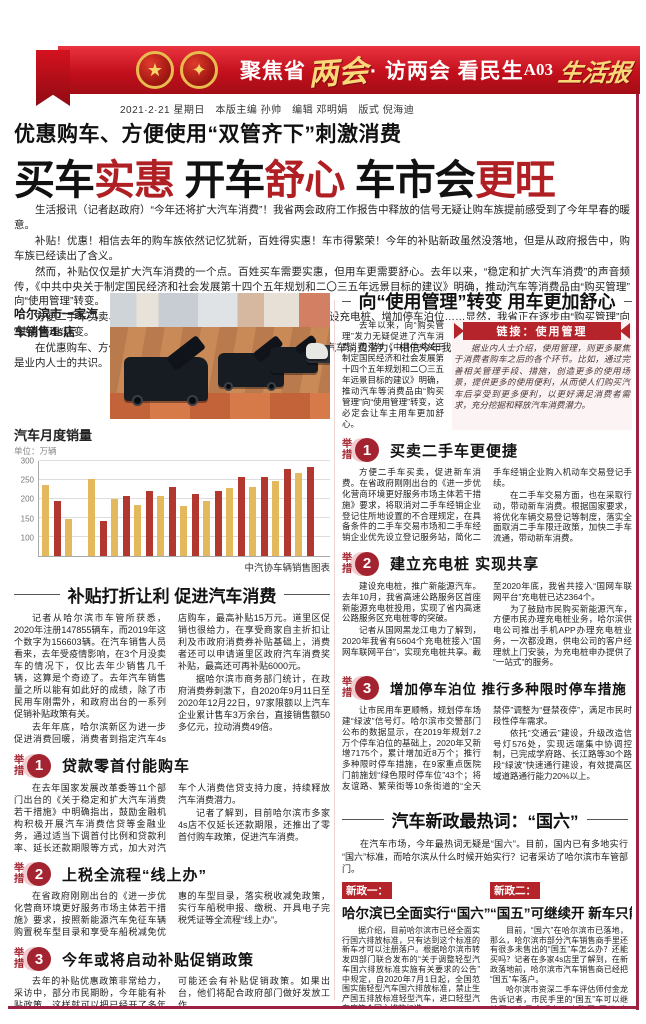 This screenshot has height=1024, width=646. Describe the element at coordinates (459, 331) in the screenshot. I see `arrow-right-icon` at that location.